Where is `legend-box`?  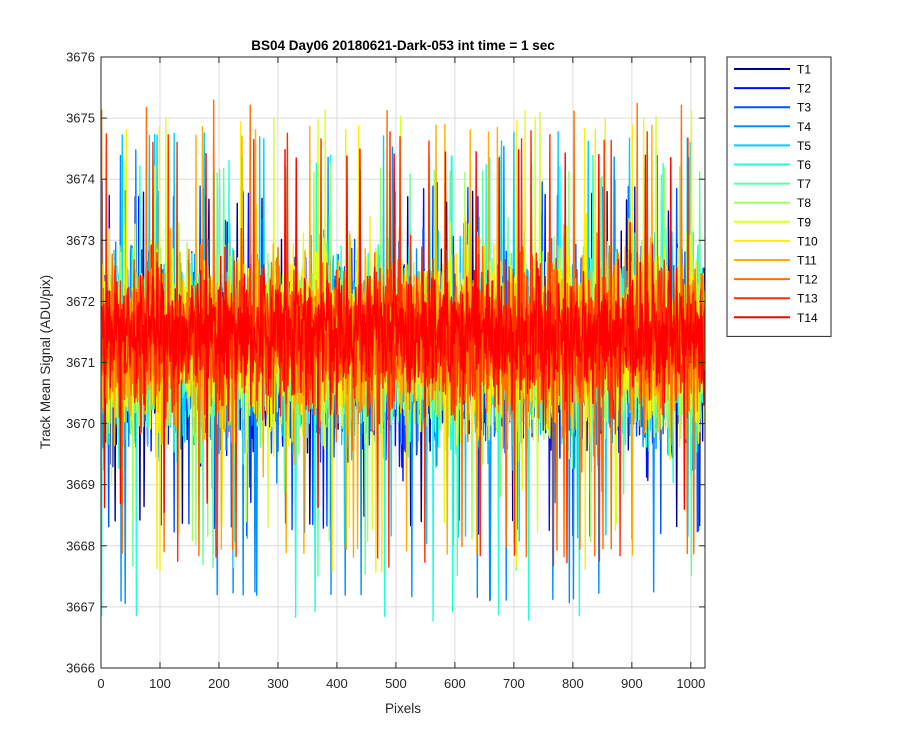
legend-box is located at coordinates (779, 196).